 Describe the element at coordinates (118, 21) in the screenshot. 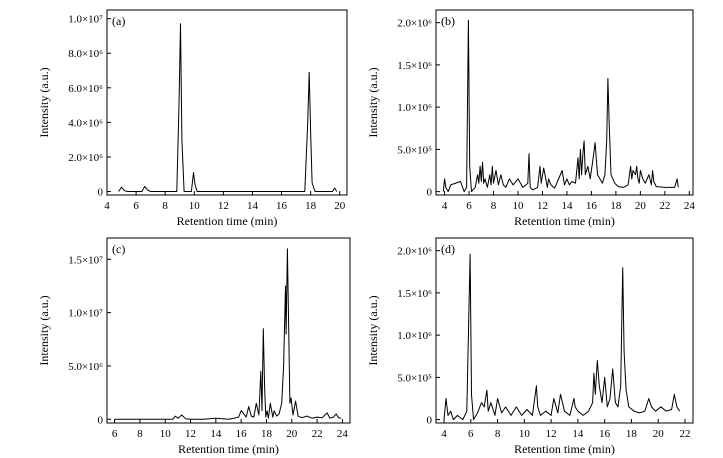

I see `panel-label: (a)` at that location.